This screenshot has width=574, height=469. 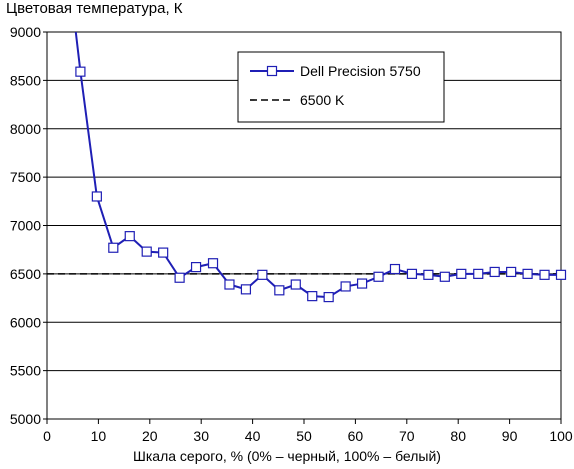 I want to click on legend-label-dell: Dell Precision 5750, so click(x=360, y=71).